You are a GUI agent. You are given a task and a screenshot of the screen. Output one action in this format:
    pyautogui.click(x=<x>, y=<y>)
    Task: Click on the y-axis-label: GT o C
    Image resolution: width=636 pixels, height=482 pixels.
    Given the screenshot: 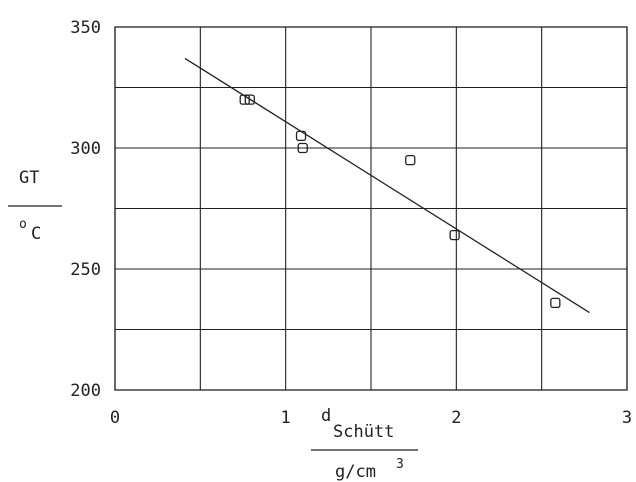 What is the action you would take?
    pyautogui.click(x=35, y=206)
    